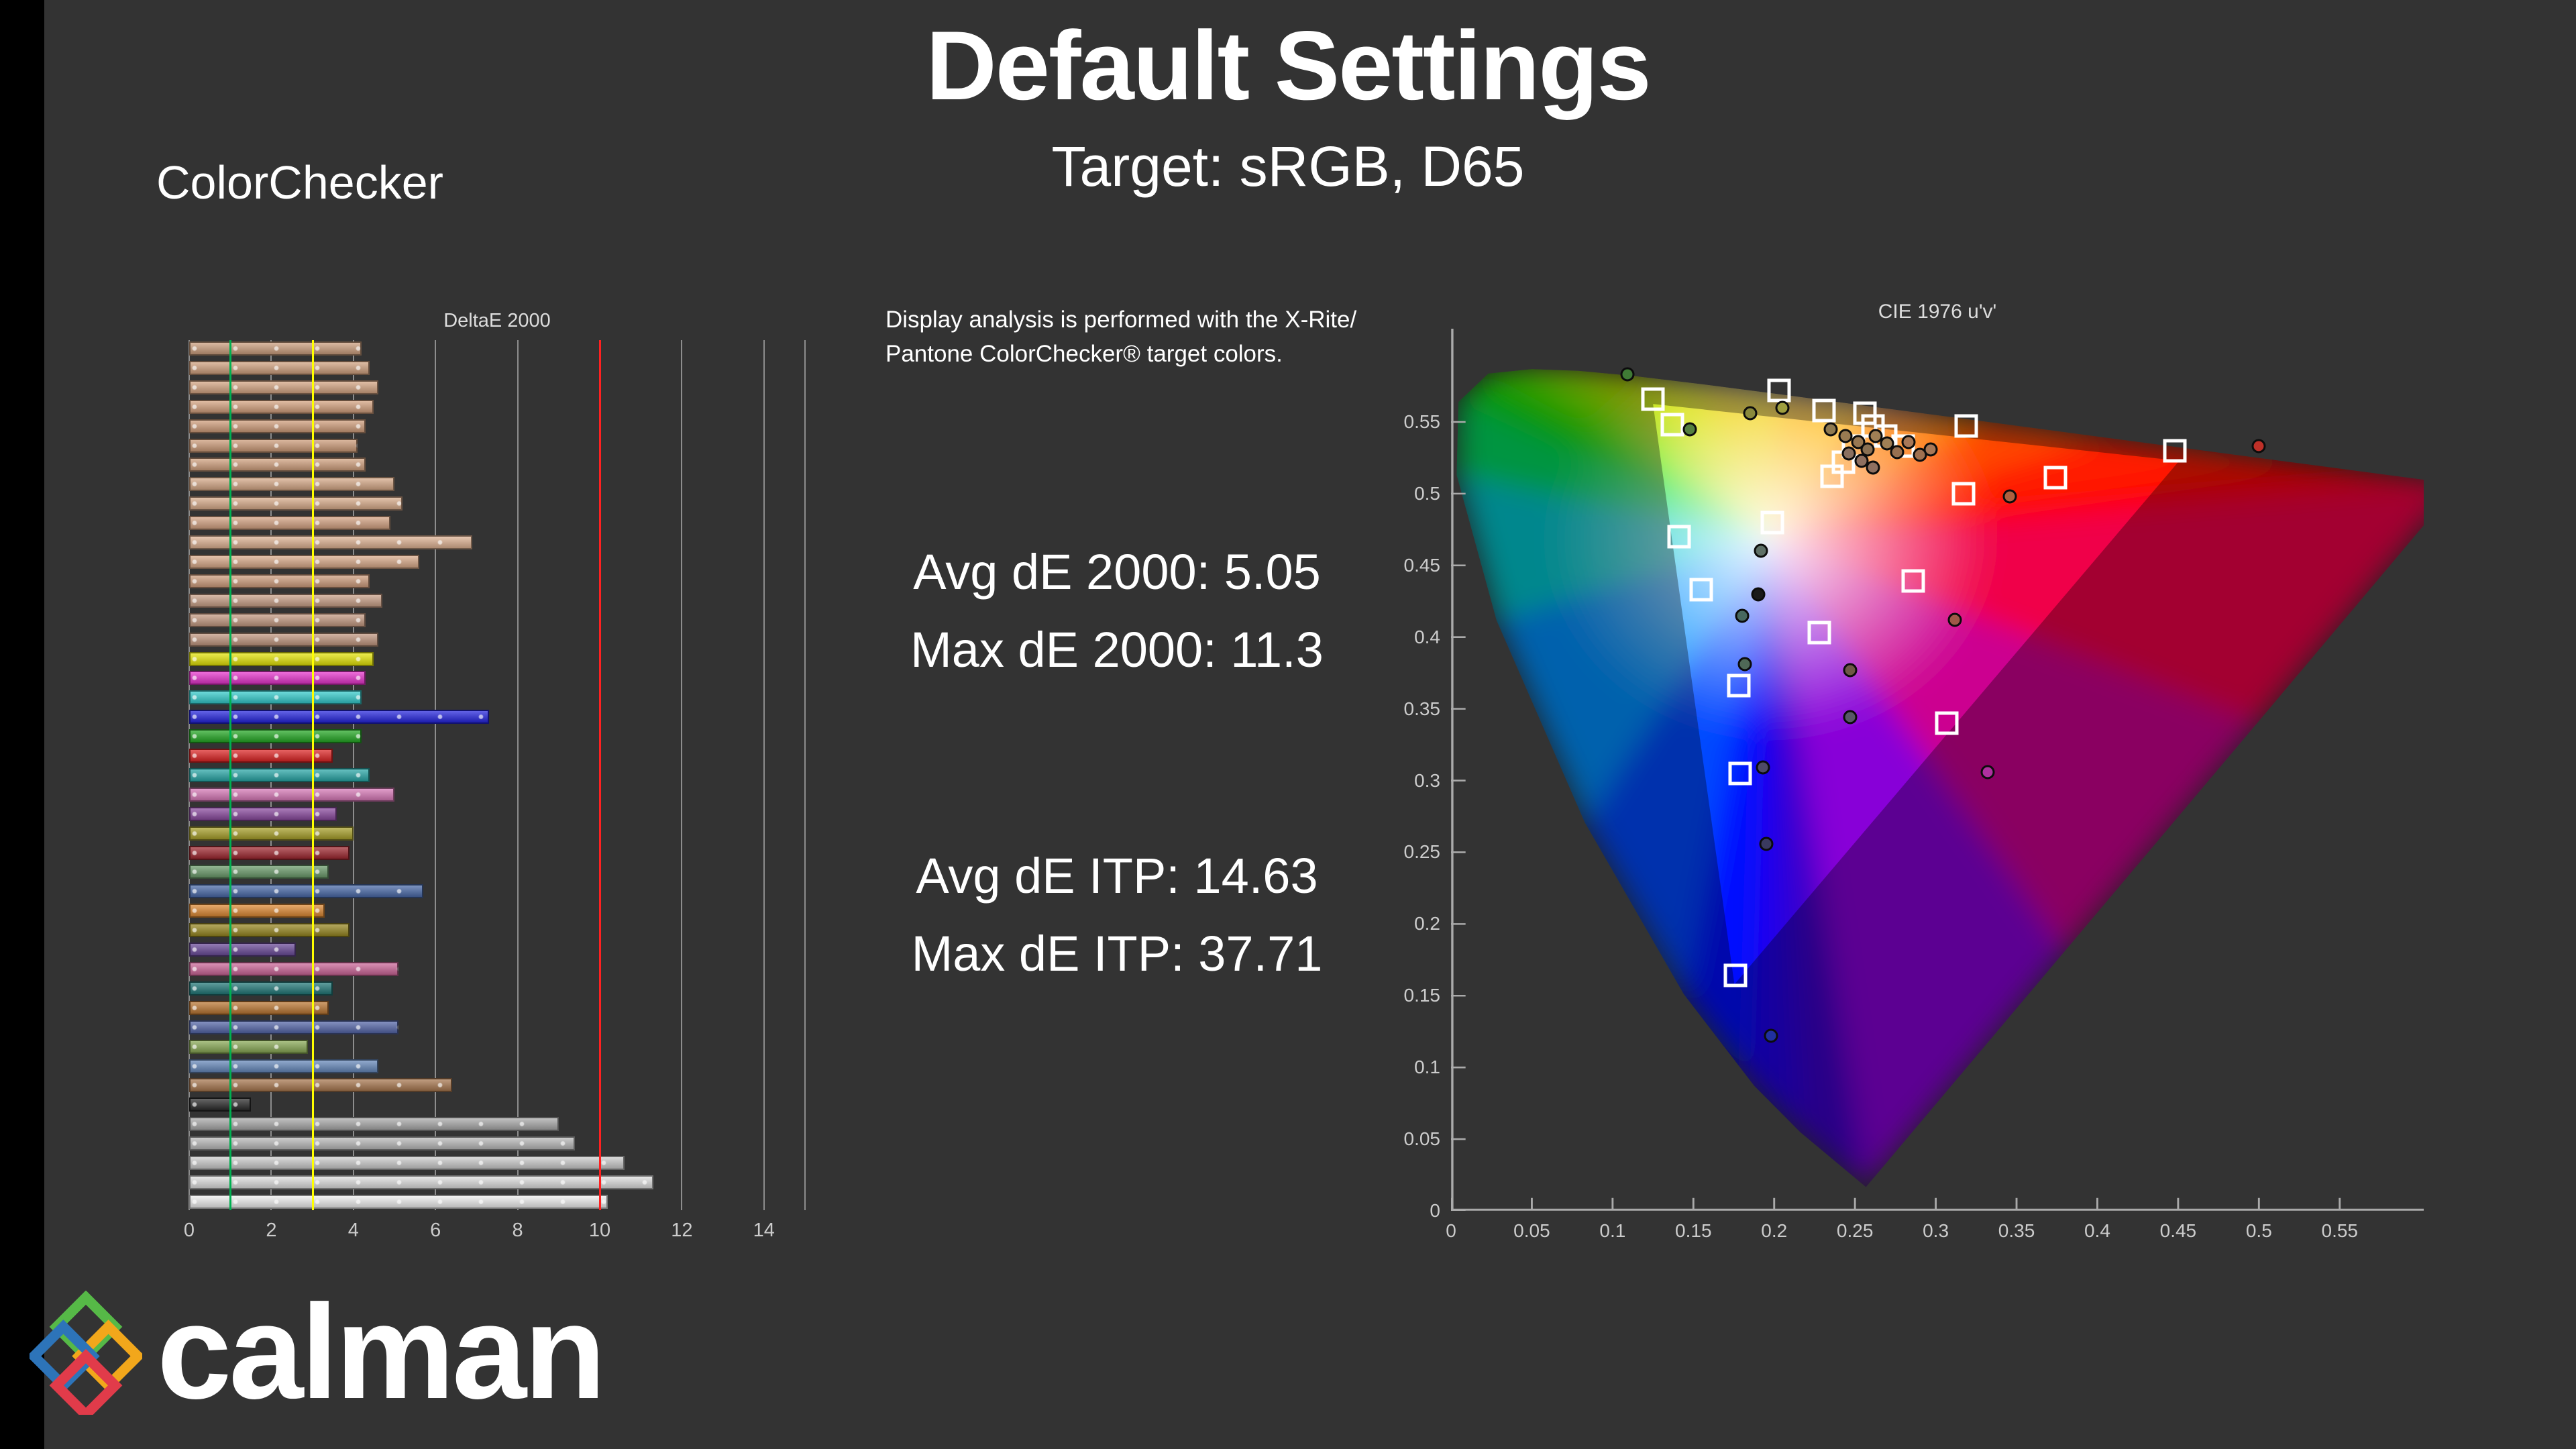 This screenshot has width=2576, height=1449. What do you see at coordinates (1422, 852) in the screenshot?
I see `cie-y-tick-label: 0.25` at bounding box center [1422, 852].